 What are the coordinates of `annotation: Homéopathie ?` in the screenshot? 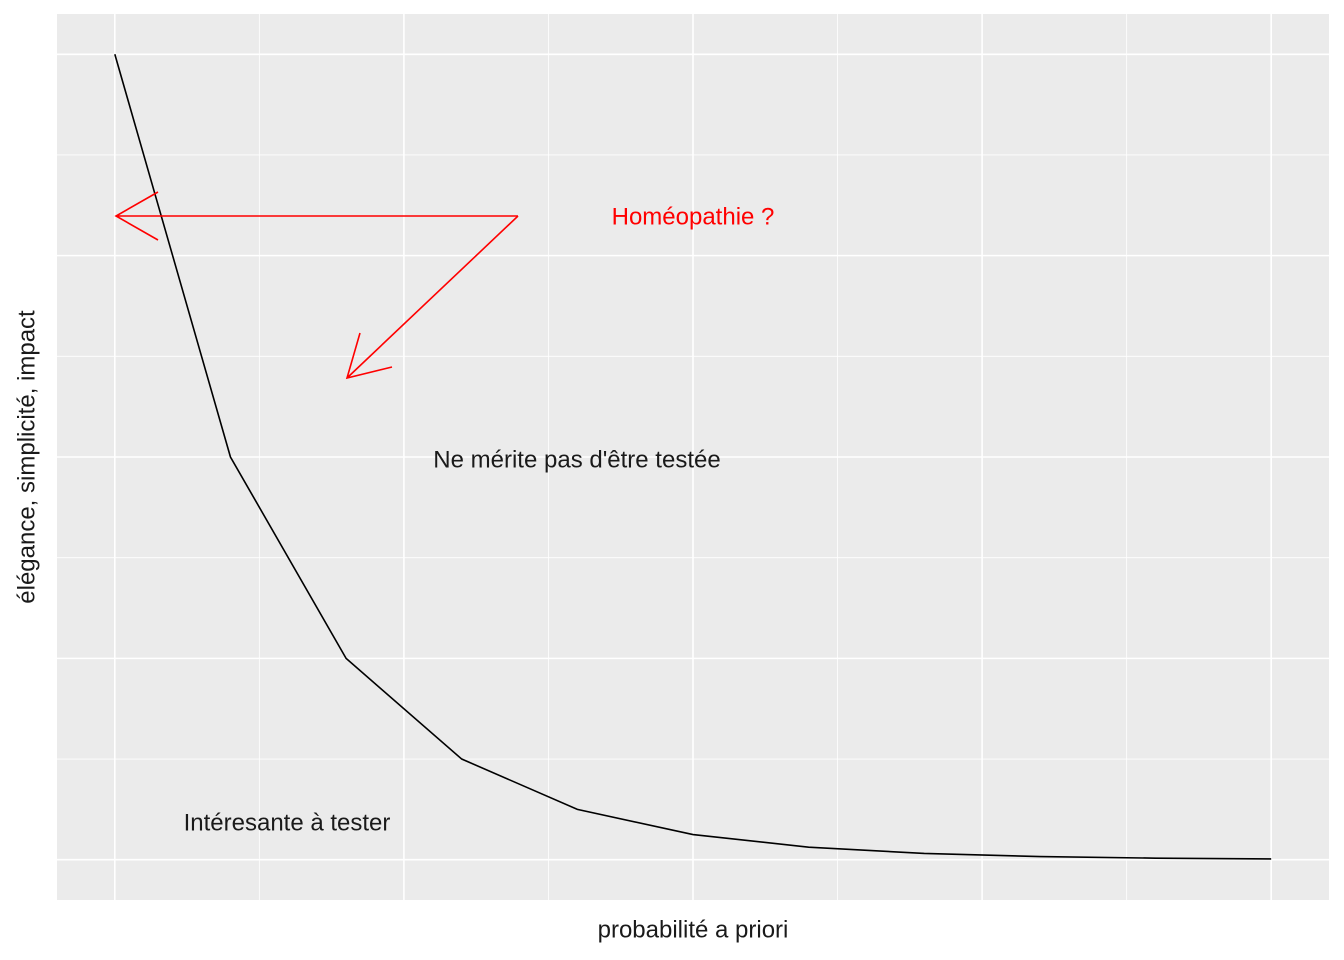 It's located at (693, 216).